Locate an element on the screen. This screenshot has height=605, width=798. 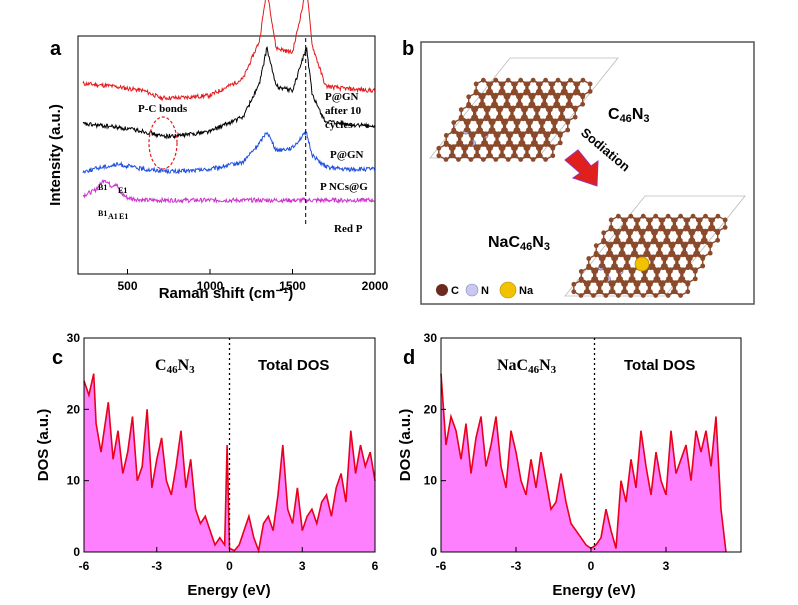
dos-d-y-axis-title: DOS (a.u.) is located at coordinates (405, 445).